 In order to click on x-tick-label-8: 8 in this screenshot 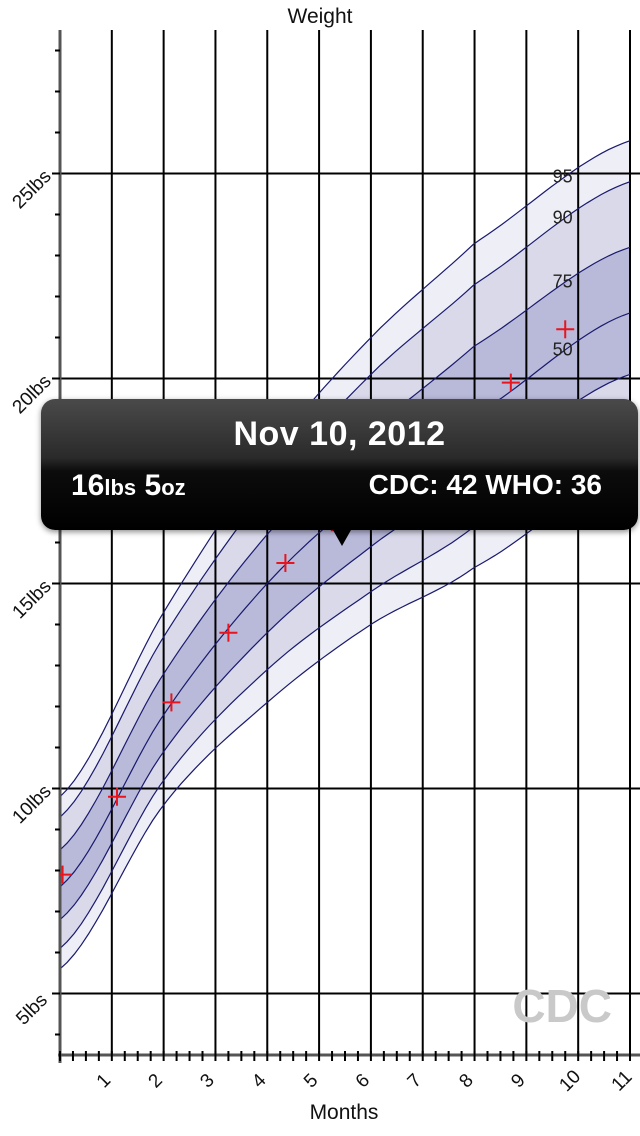, I will do `click(466, 1081)`.